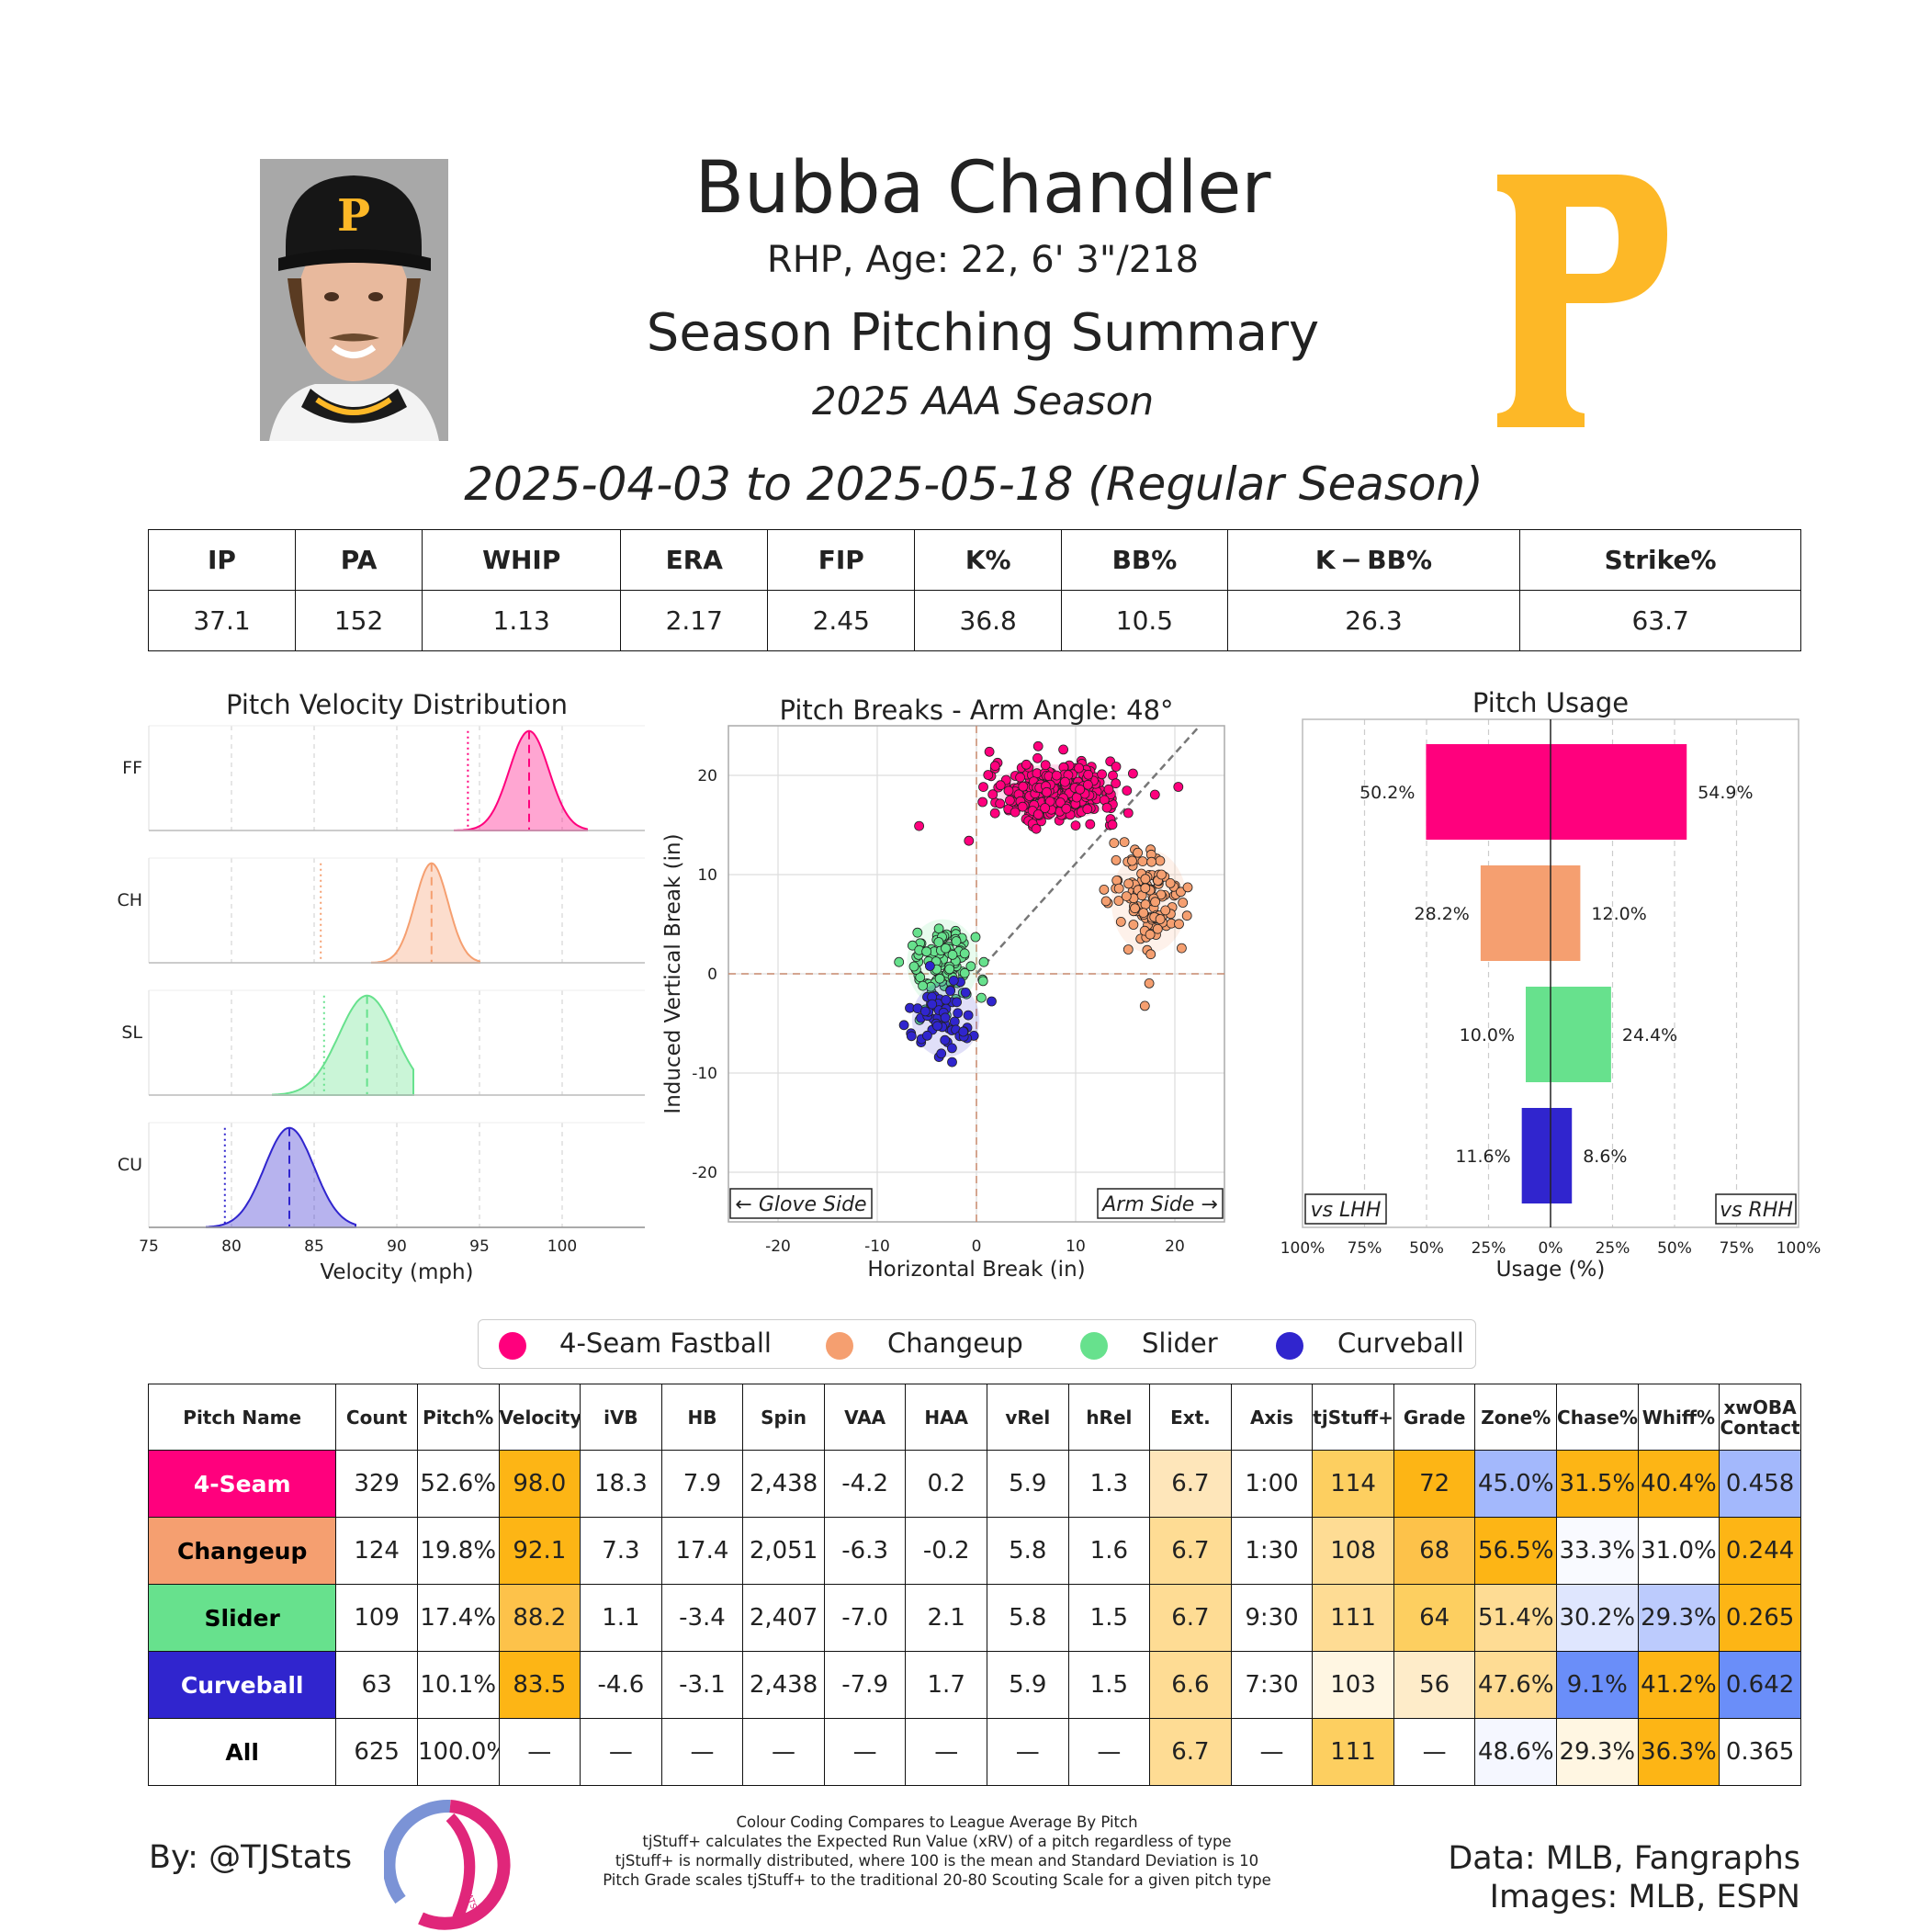 The image size is (1929, 1932). I want to click on break-y-label: Induced Vertical Break (in), so click(673, 973).